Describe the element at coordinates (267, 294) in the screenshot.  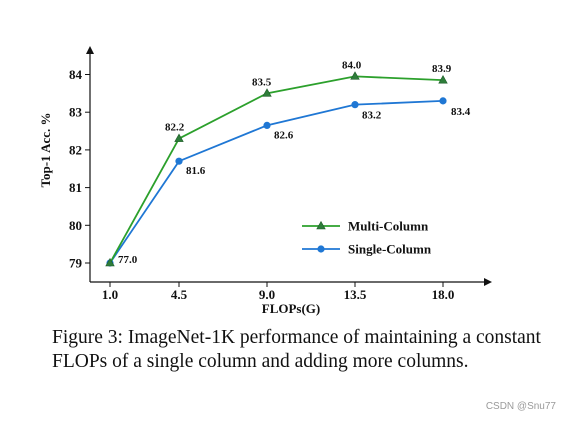
I see `x-tick-label: 9.0` at that location.